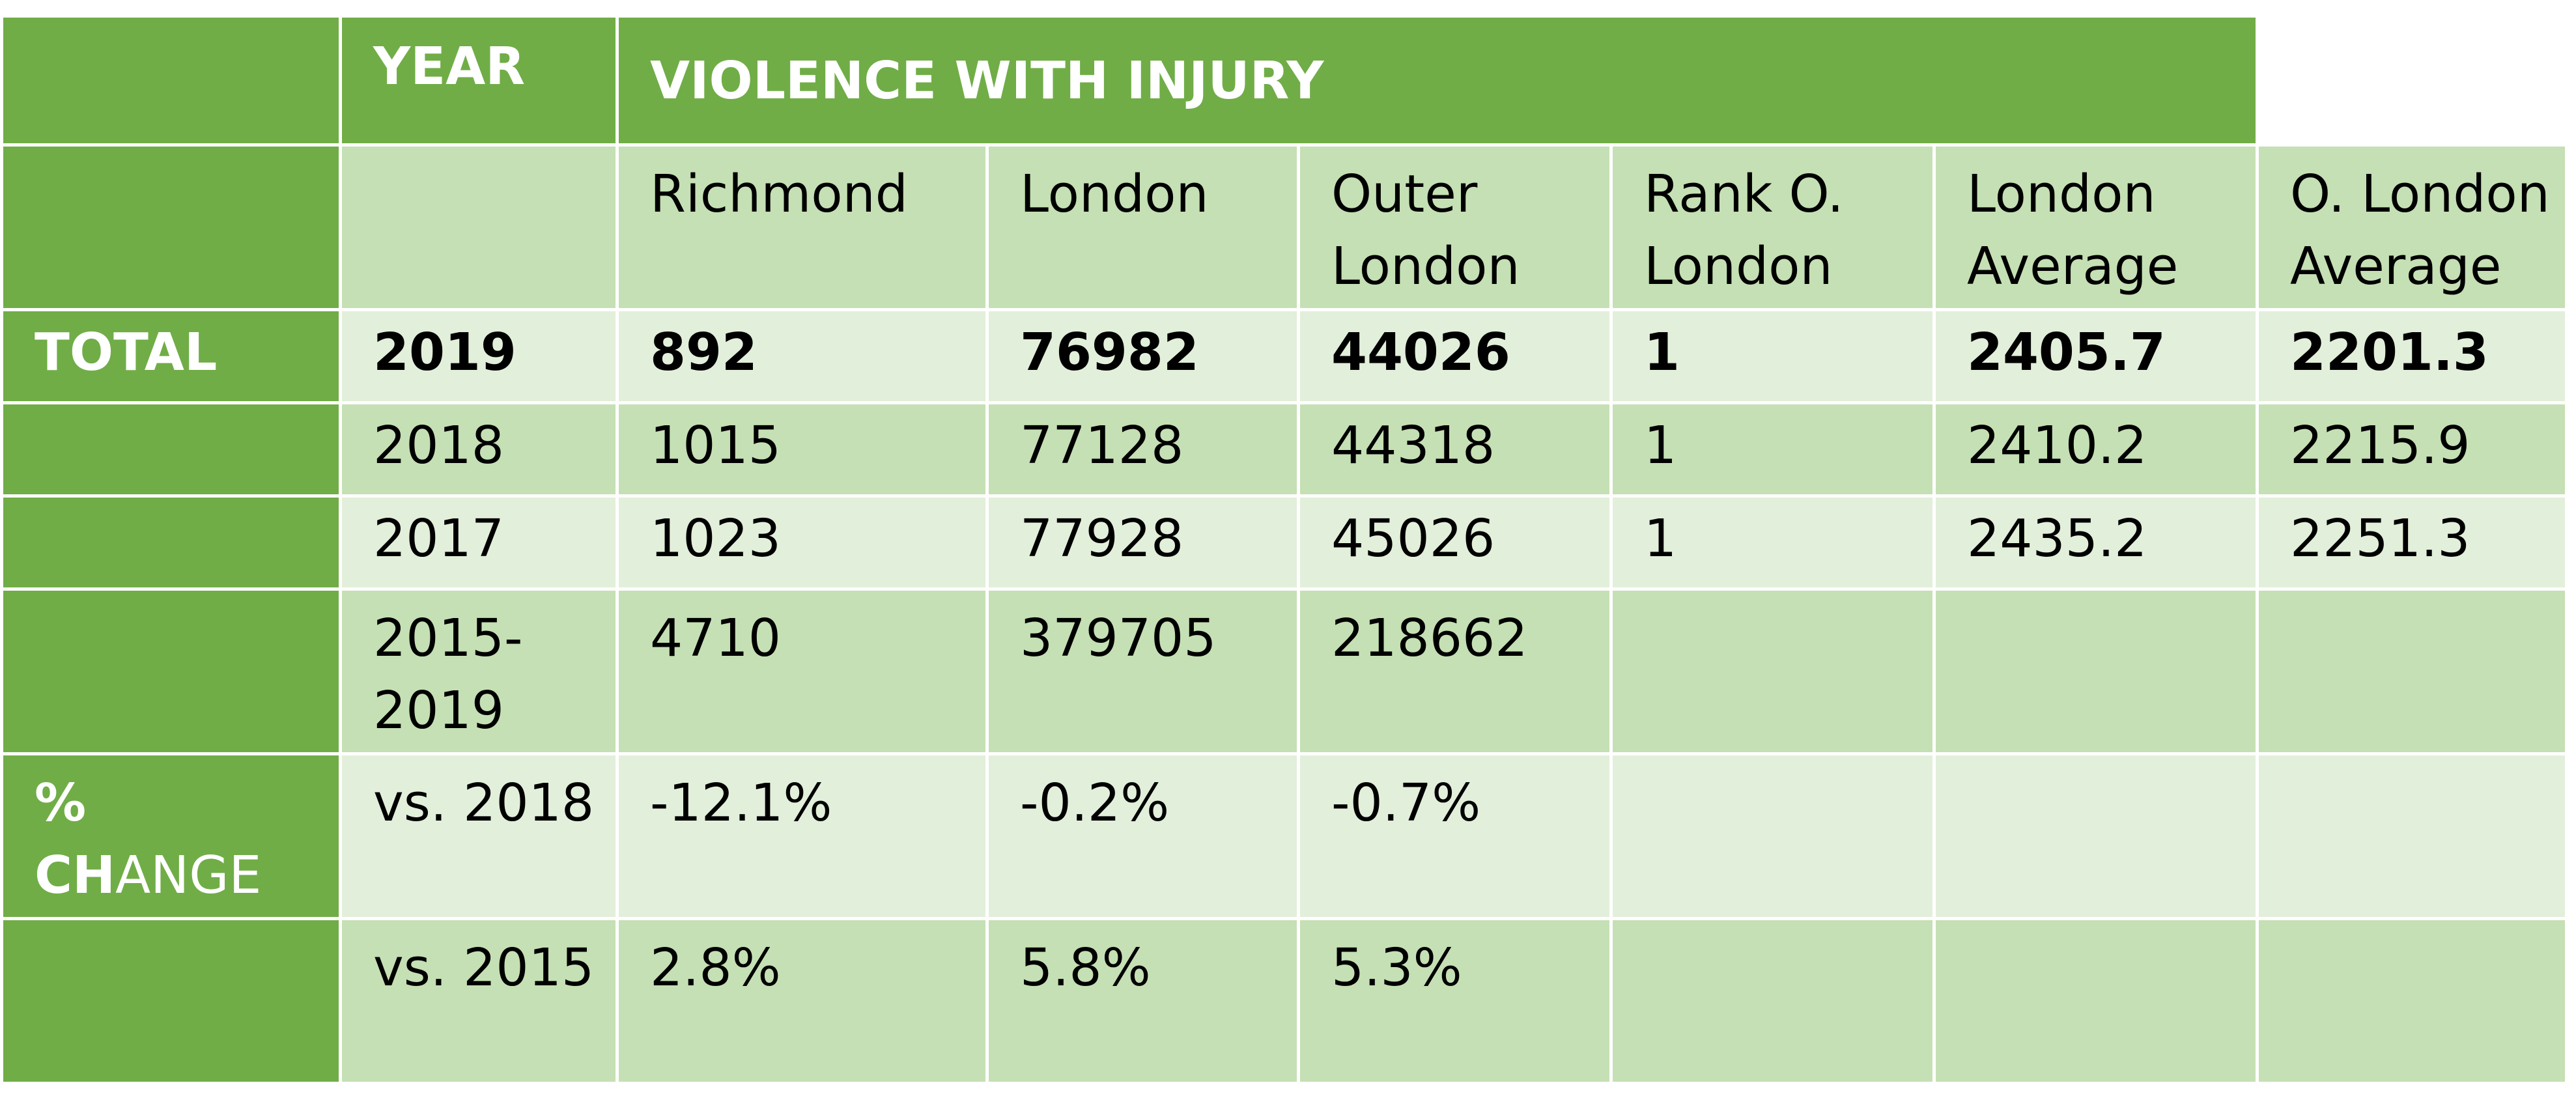 This screenshot has height=1098, width=2576. What do you see at coordinates (1142, 1001) in the screenshot?
I see `london-cell: 5.8%` at bounding box center [1142, 1001].